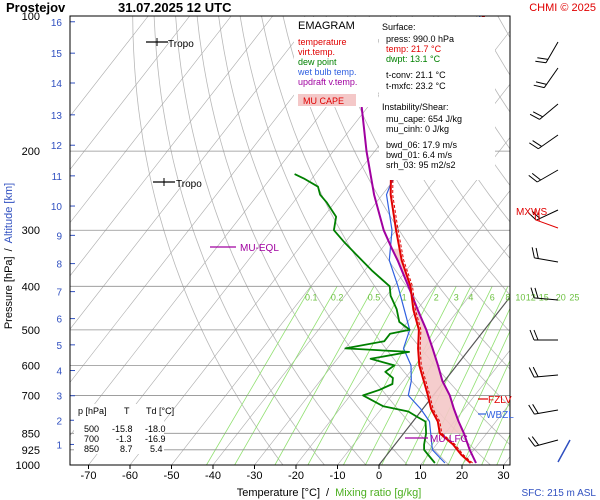 The width and height of the screenshot is (600, 500). What do you see at coordinates (531, 212) in the screenshot?
I see `mxws-label: MXWS` at bounding box center [531, 212].